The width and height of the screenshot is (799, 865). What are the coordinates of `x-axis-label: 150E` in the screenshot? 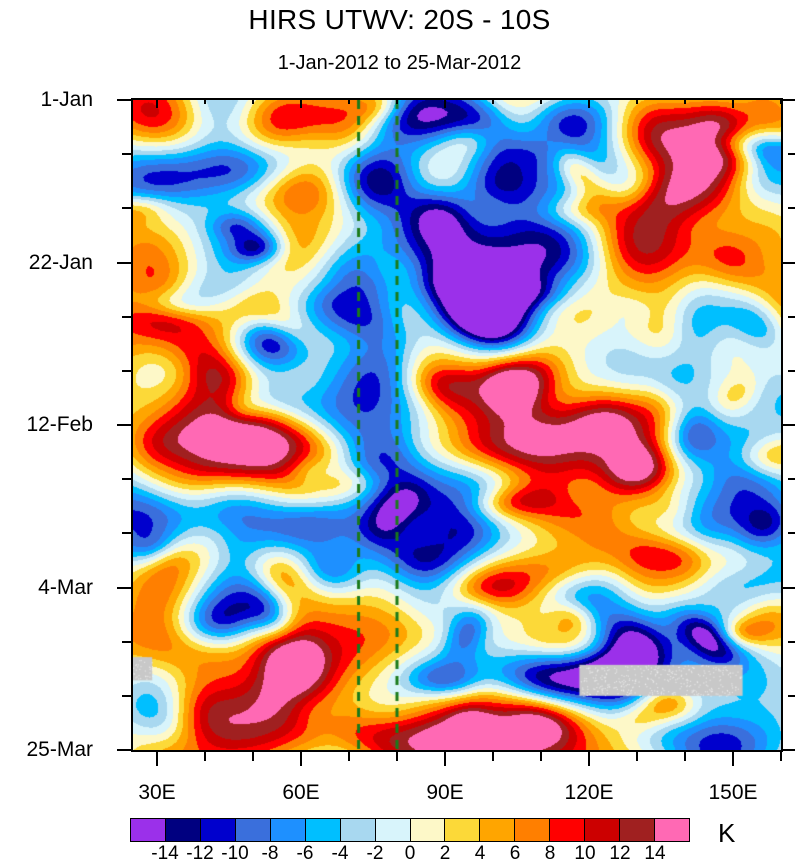 It's located at (733, 792).